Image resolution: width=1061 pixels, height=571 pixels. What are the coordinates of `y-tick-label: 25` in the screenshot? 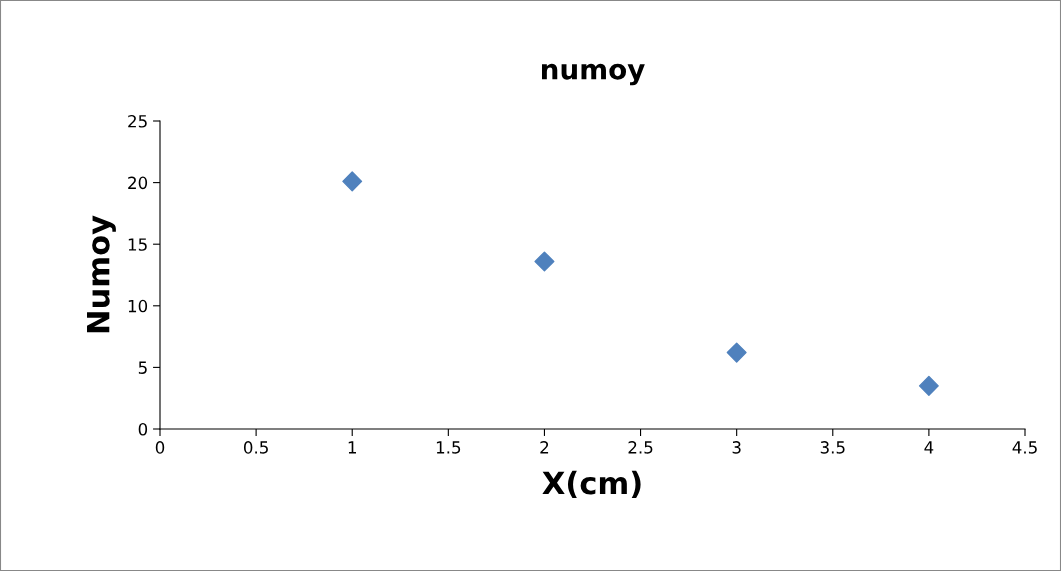 It's located at (137, 121).